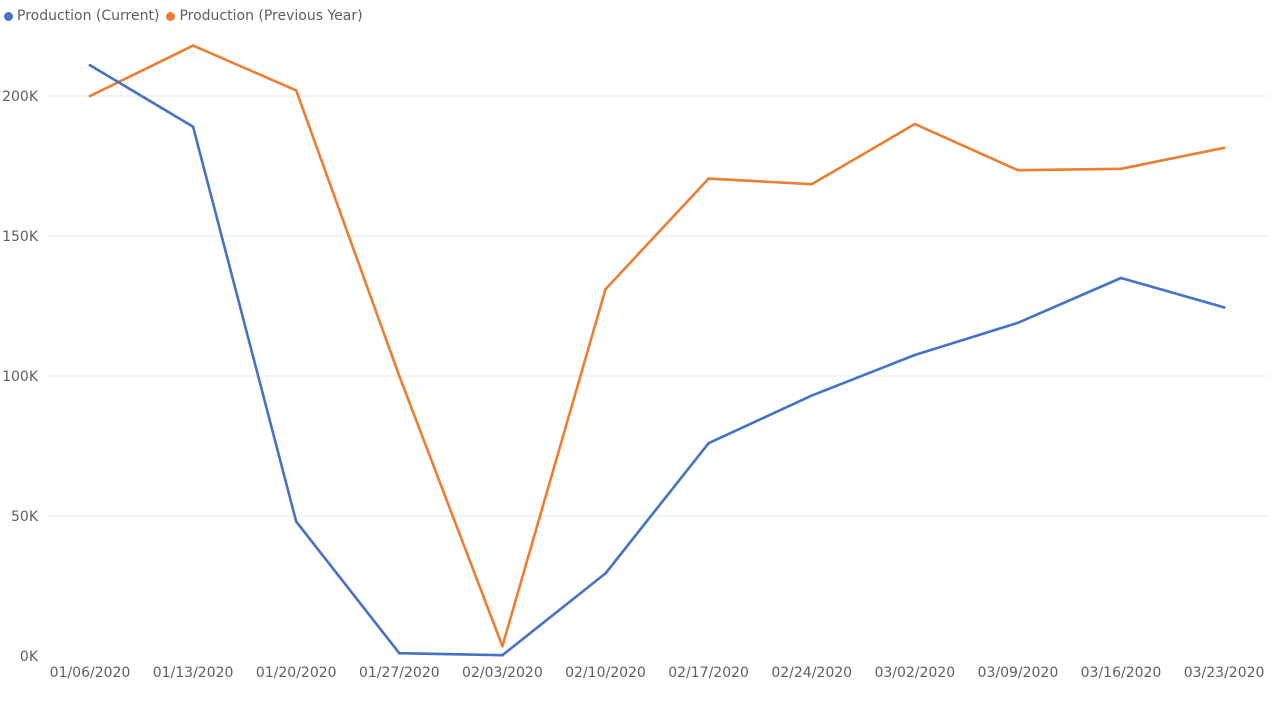  Describe the element at coordinates (399, 673) in the screenshot. I see `x-tick-label: 01/27/2020` at that location.